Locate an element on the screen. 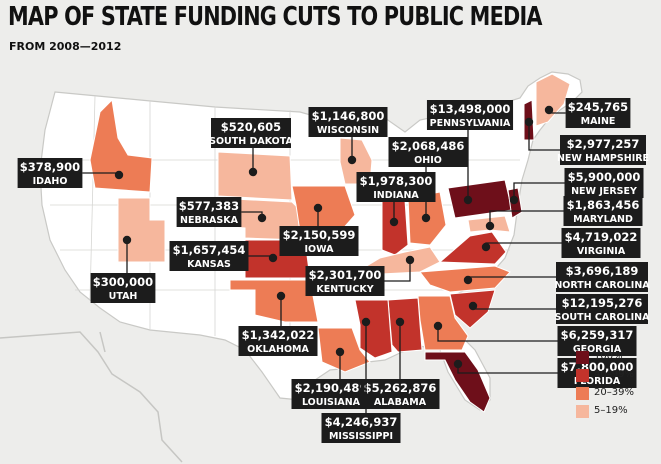 The width and height of the screenshot is (661, 464). callout-box-kansas is located at coordinates (209, 256).